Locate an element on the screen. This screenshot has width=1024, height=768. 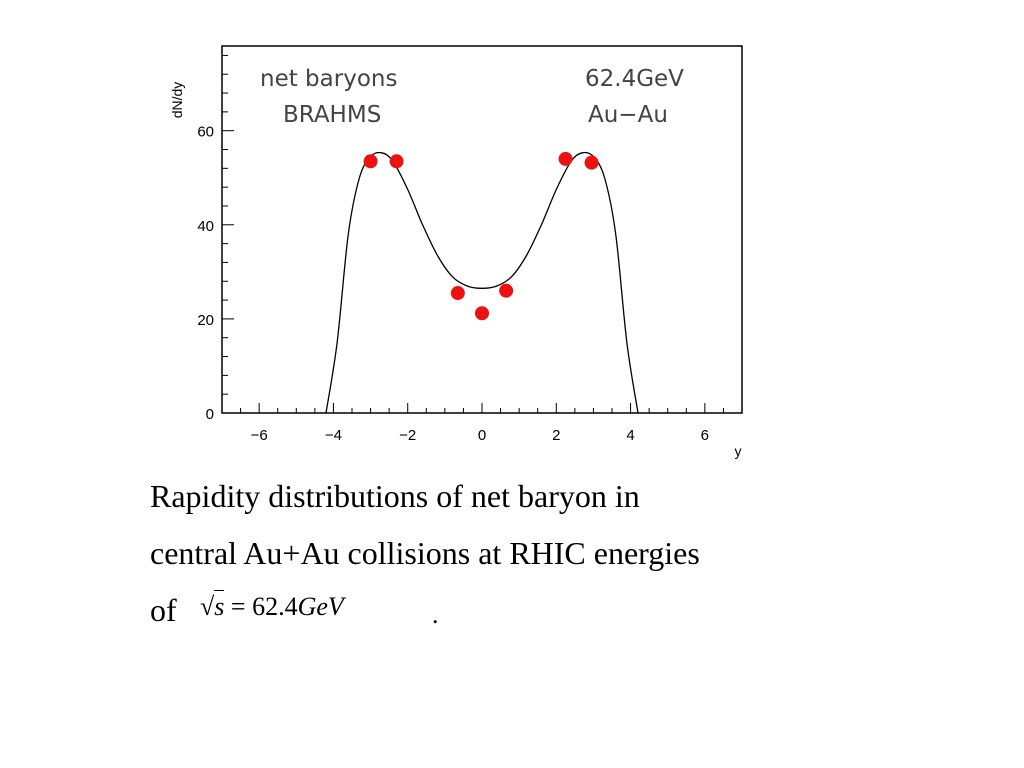
annotation-brahms: BRAHMS is located at coordinates (332, 115).